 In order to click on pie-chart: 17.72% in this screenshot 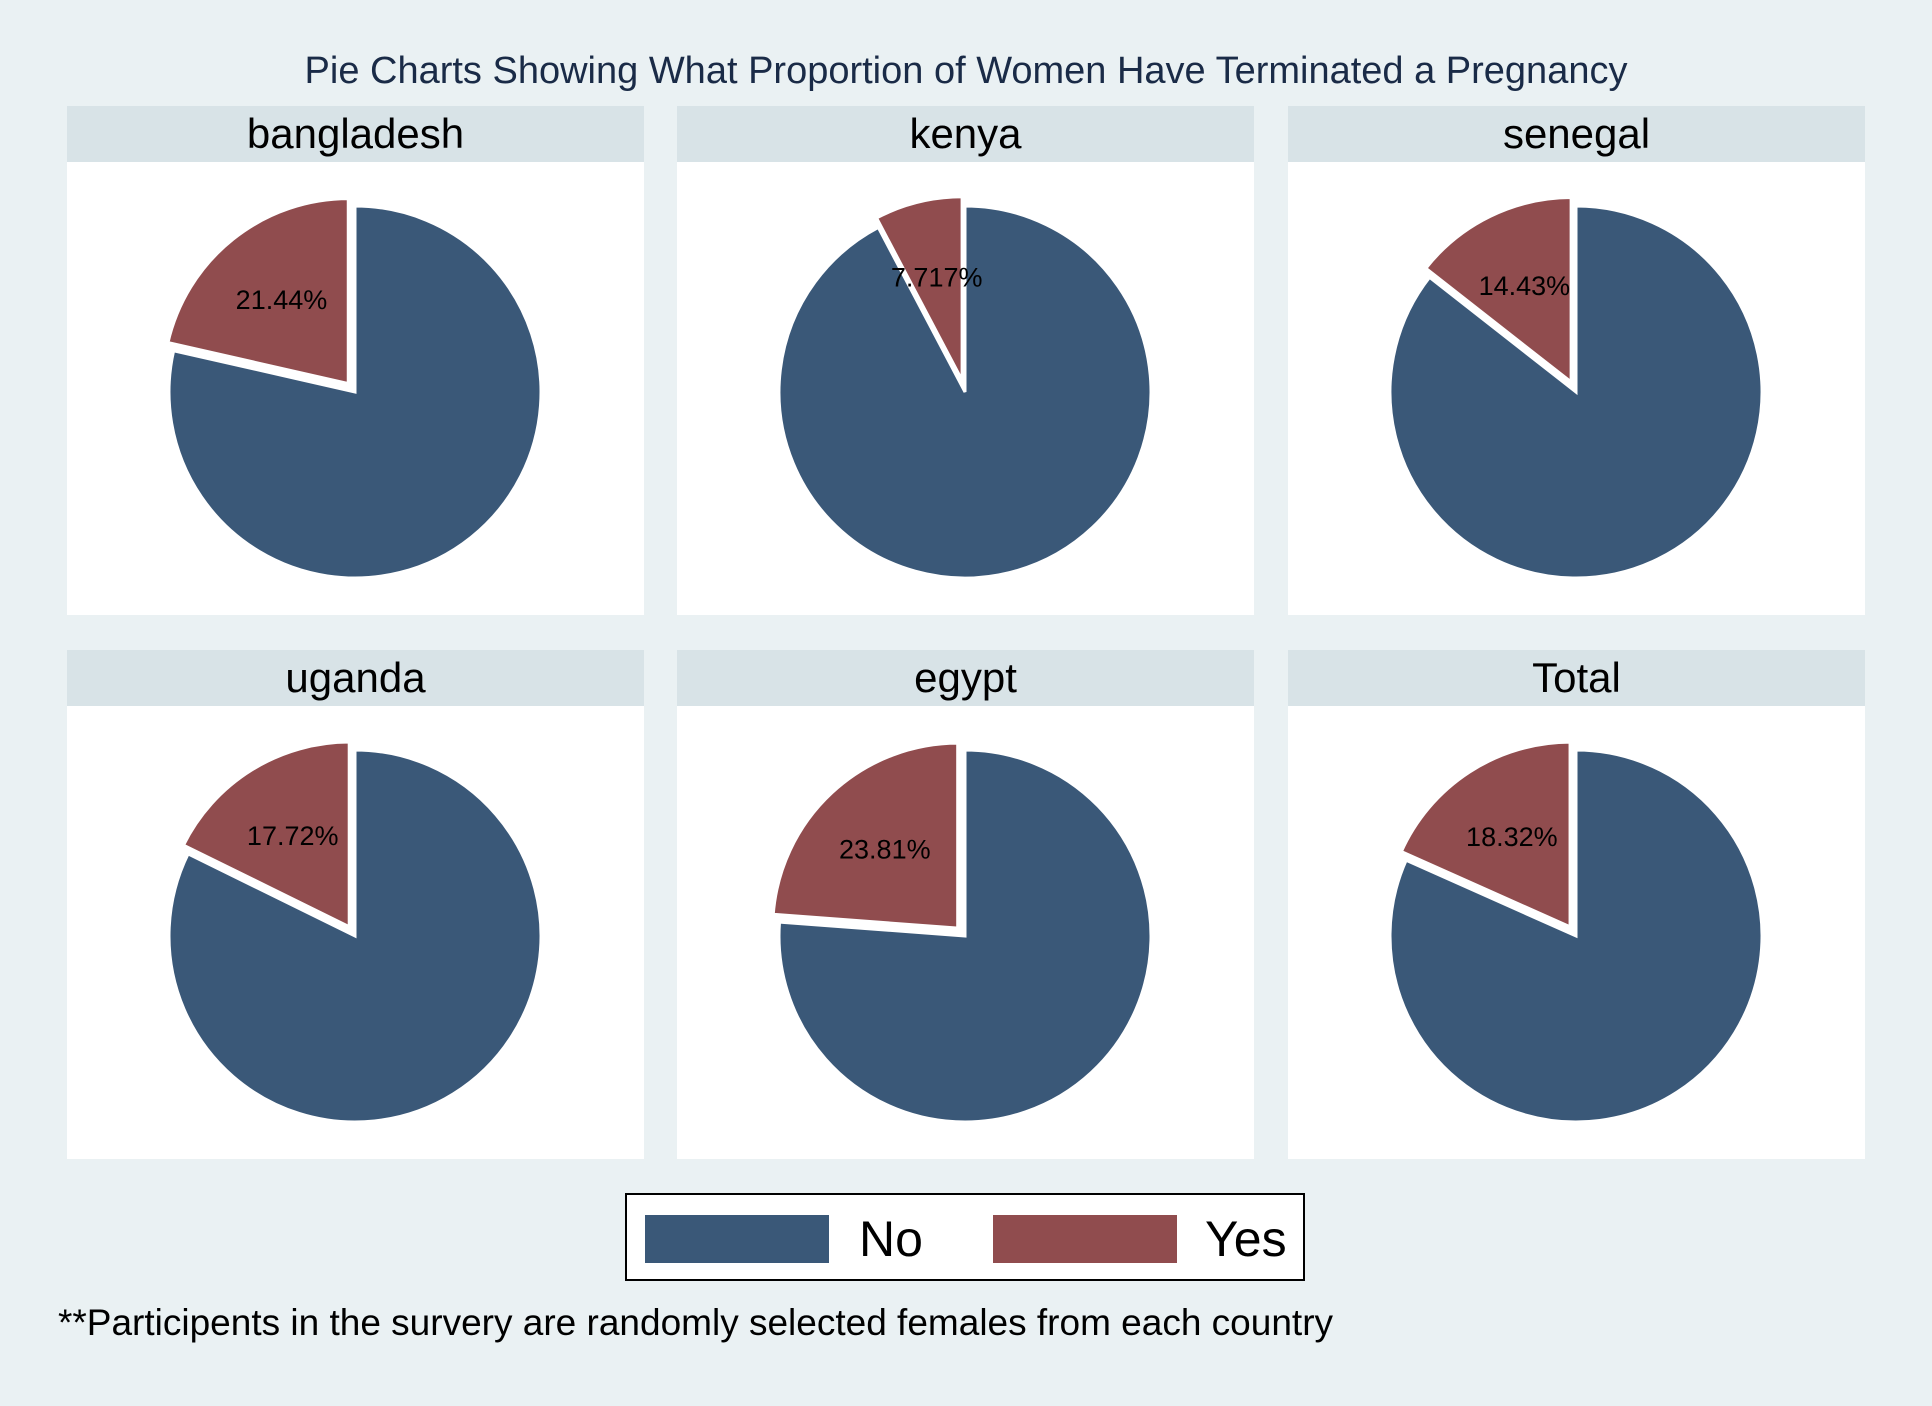, I will do `click(355, 931)`.